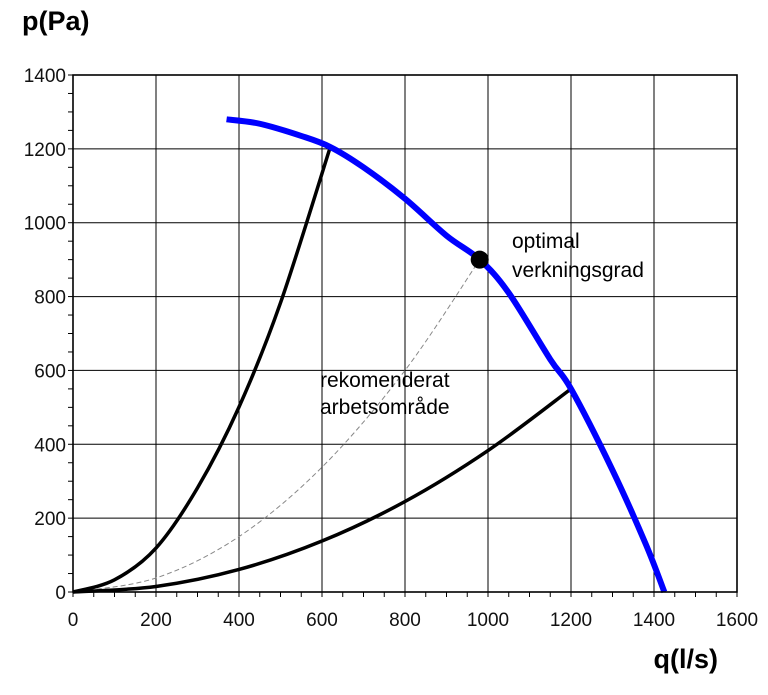  What do you see at coordinates (578, 270) in the screenshot?
I see `annotation-optimal-line2: verkningsgrad` at bounding box center [578, 270].